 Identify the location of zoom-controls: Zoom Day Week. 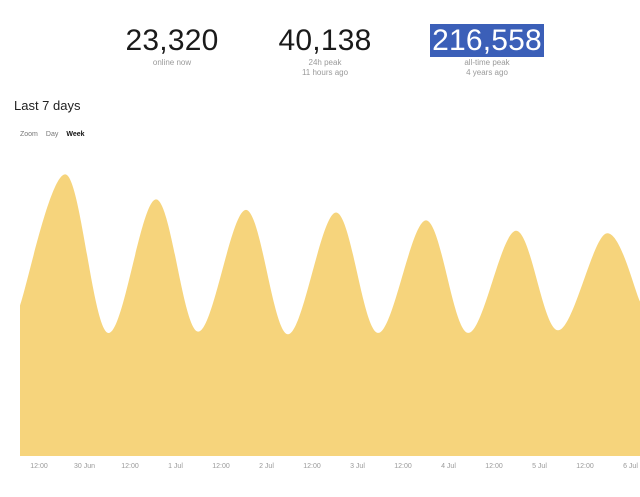
(52, 134).